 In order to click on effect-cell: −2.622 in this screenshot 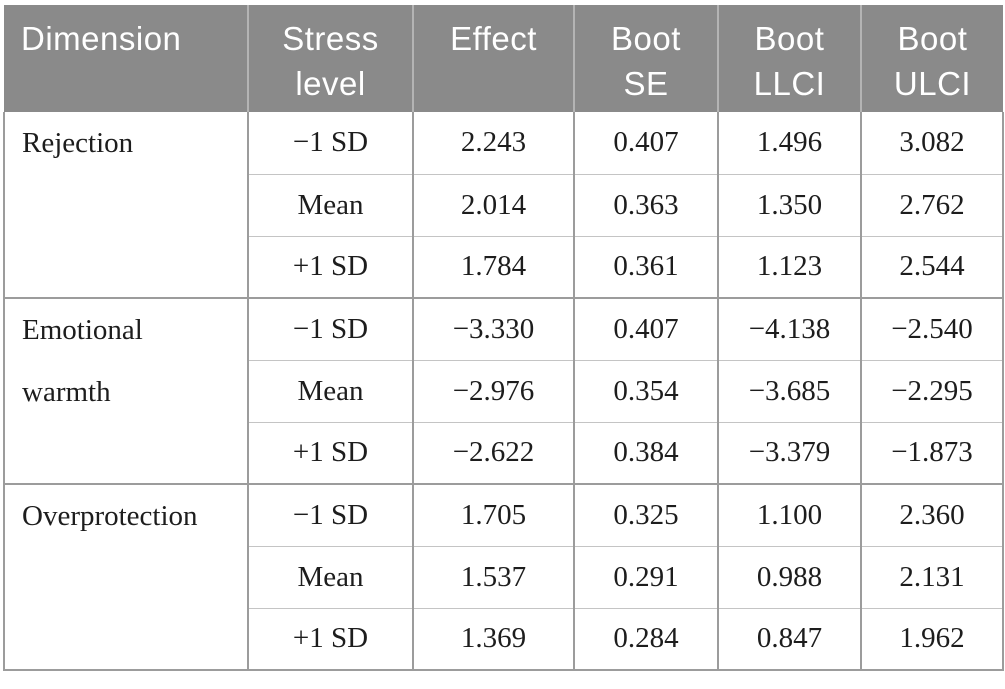, I will do `click(493, 452)`.